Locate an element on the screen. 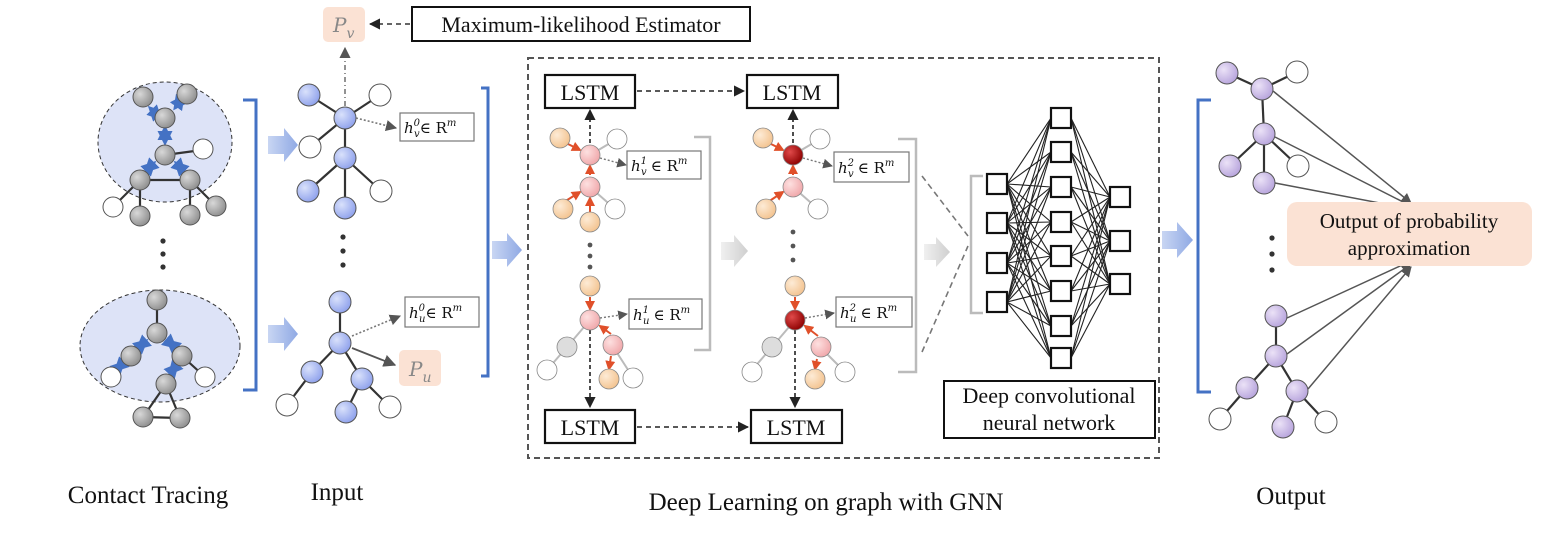 Image resolution: width=1561 pixels, height=533 pixels. mle-box is located at coordinates (581, 24).